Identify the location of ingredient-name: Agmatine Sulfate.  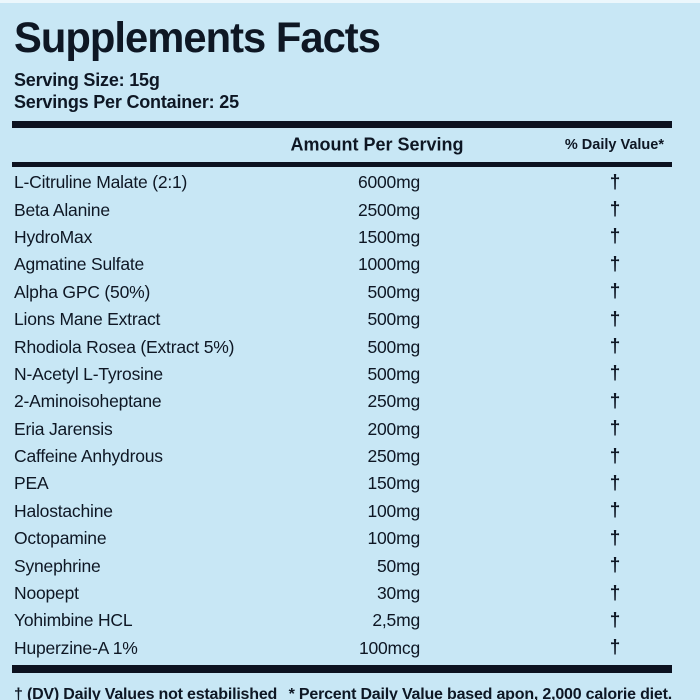
(79, 264).